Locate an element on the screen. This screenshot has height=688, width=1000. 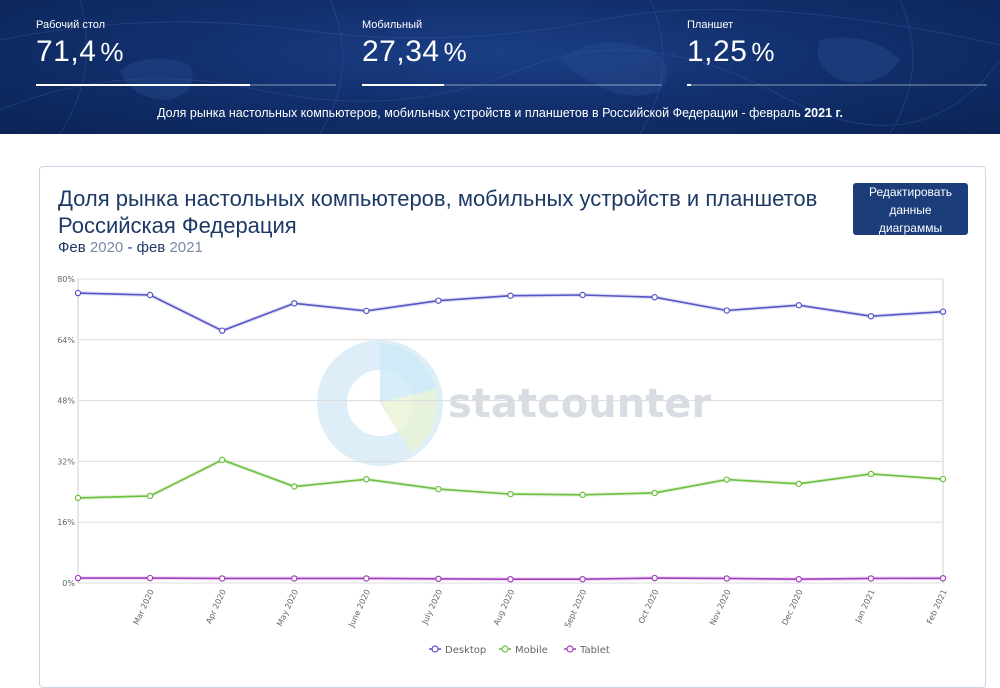
legend-item-tablet: Tablet is located at coordinates (587, 650).